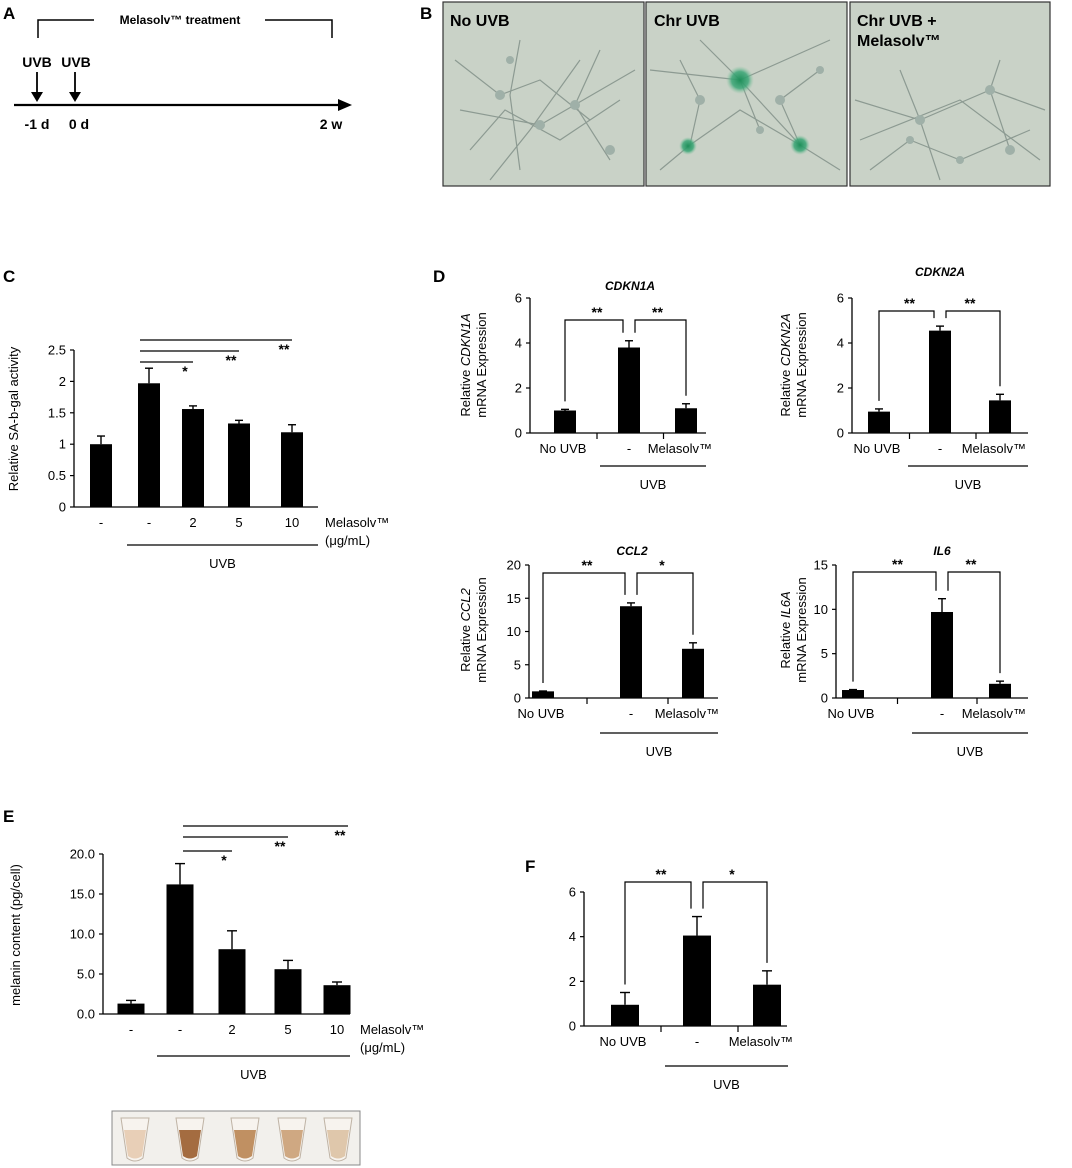  I want to click on chart-title: CDKN1A, so click(630, 286).